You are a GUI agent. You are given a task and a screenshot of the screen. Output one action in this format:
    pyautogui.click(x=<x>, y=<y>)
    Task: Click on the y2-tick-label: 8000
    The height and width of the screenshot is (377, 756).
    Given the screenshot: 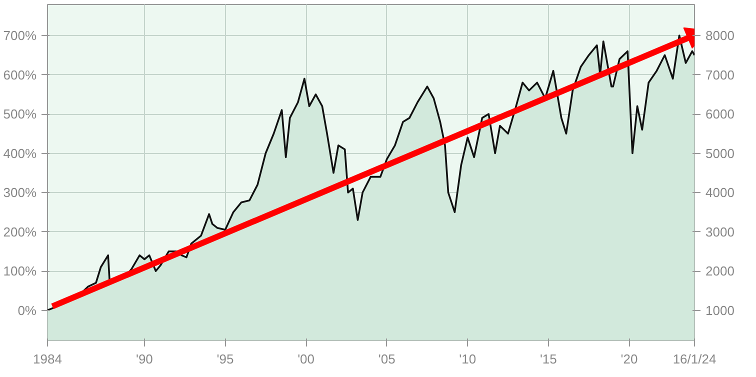 What is the action you would take?
    pyautogui.click(x=720, y=36)
    